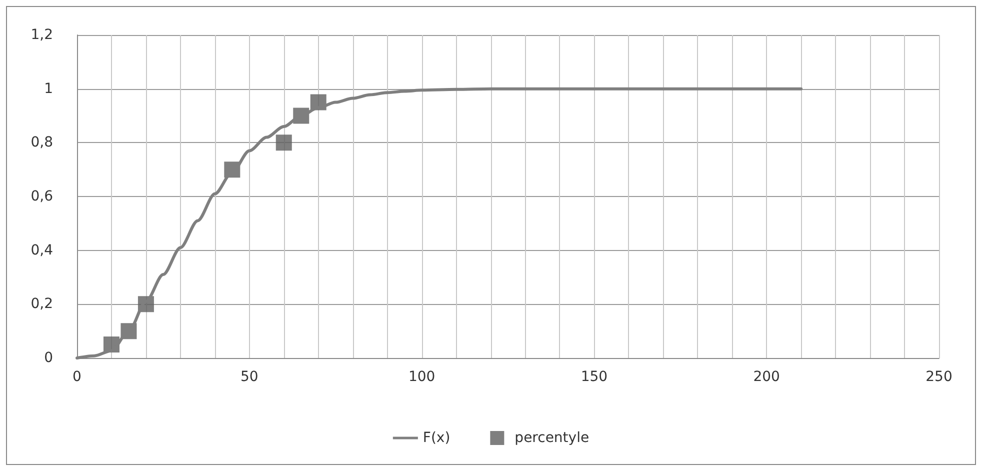  Describe the element at coordinates (766, 377) in the screenshot. I see `x-tick-label: 200` at that location.